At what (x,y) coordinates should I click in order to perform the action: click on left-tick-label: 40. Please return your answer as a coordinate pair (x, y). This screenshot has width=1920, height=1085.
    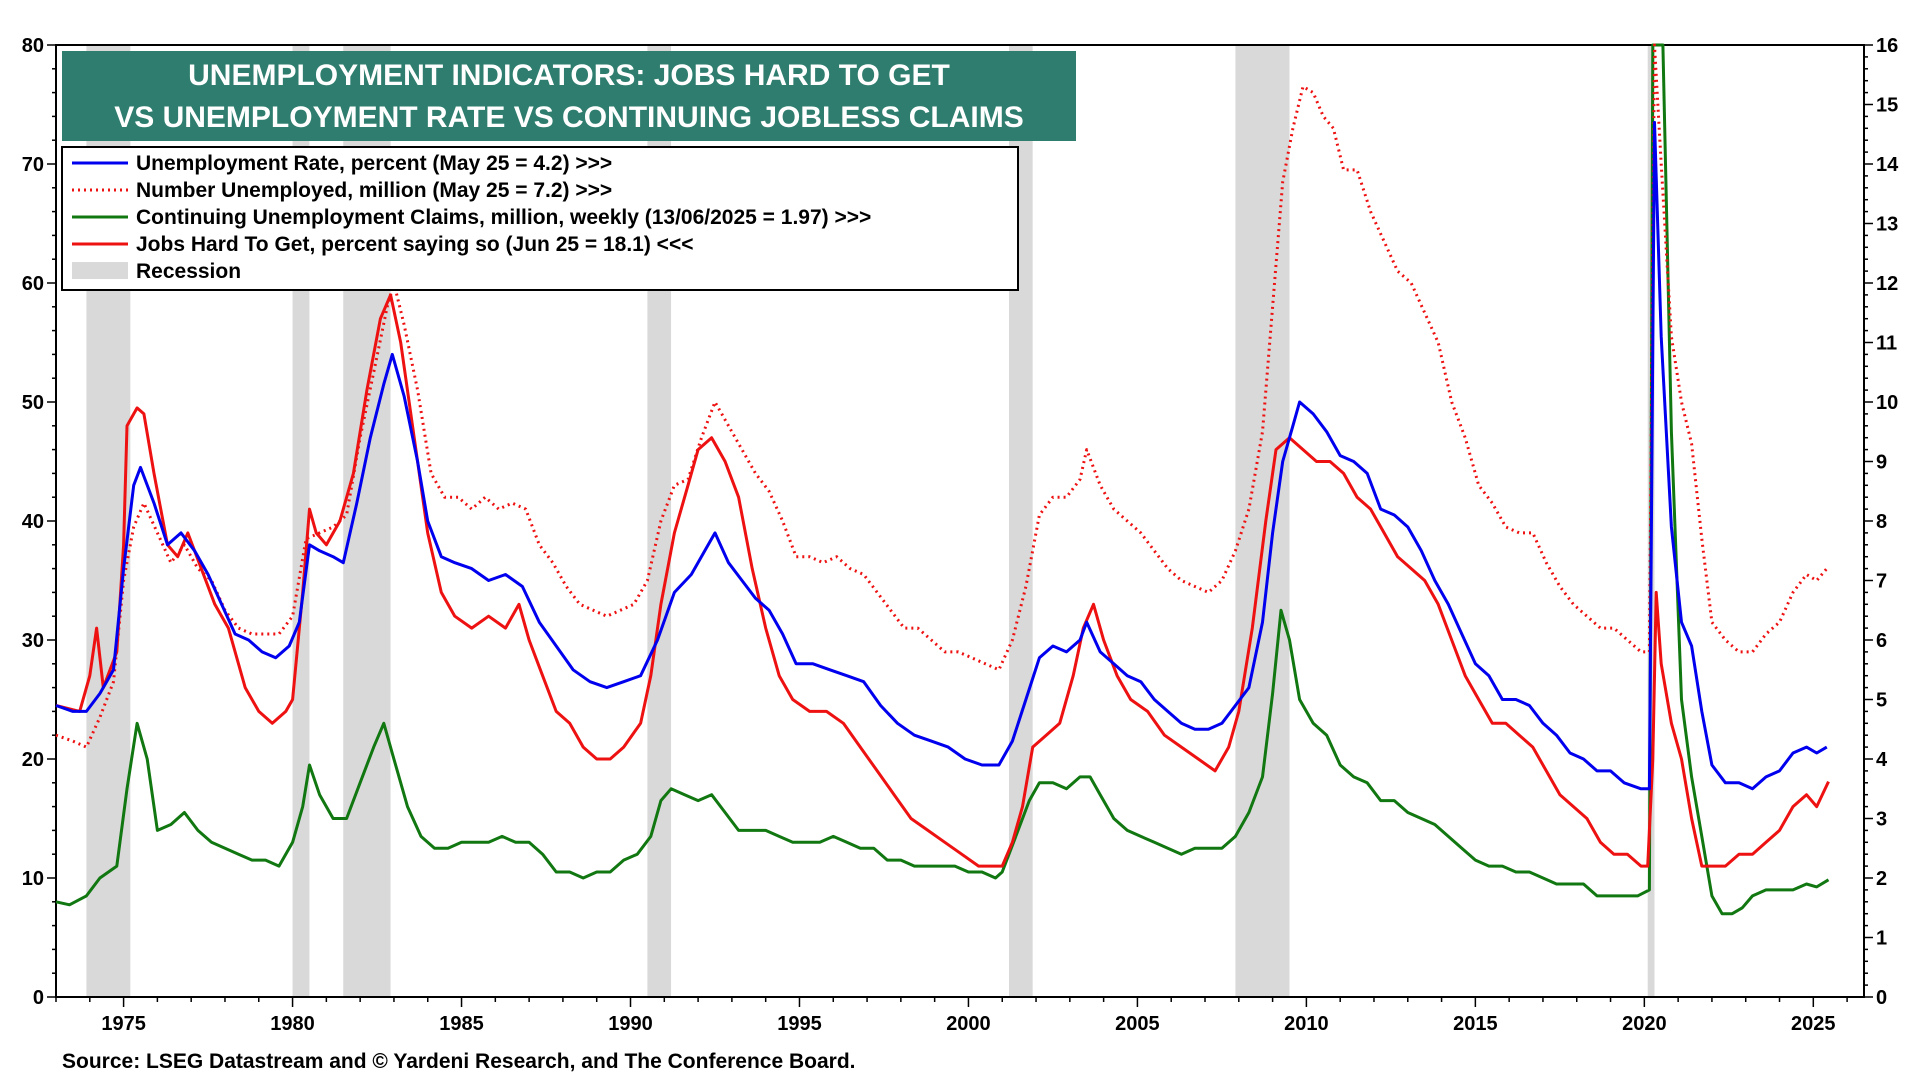
    Looking at the image, I should click on (33, 522).